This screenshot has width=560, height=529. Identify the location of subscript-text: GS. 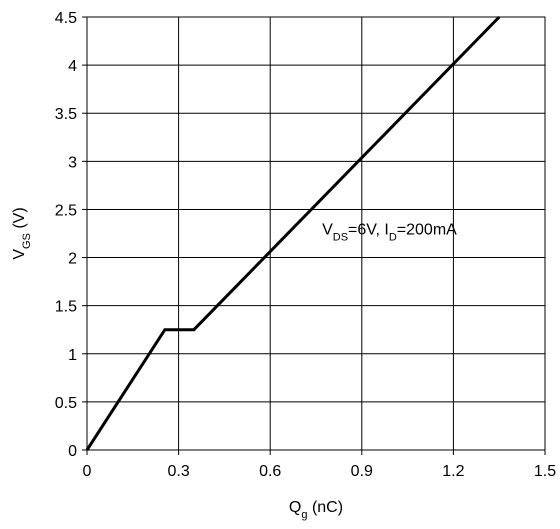
(27, 241).